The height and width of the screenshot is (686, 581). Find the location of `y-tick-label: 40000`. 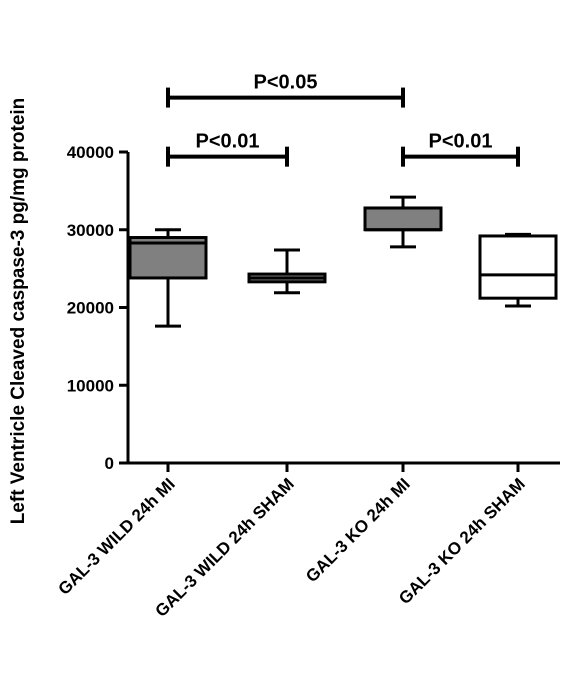

y-tick-label: 40000 is located at coordinates (90, 152).